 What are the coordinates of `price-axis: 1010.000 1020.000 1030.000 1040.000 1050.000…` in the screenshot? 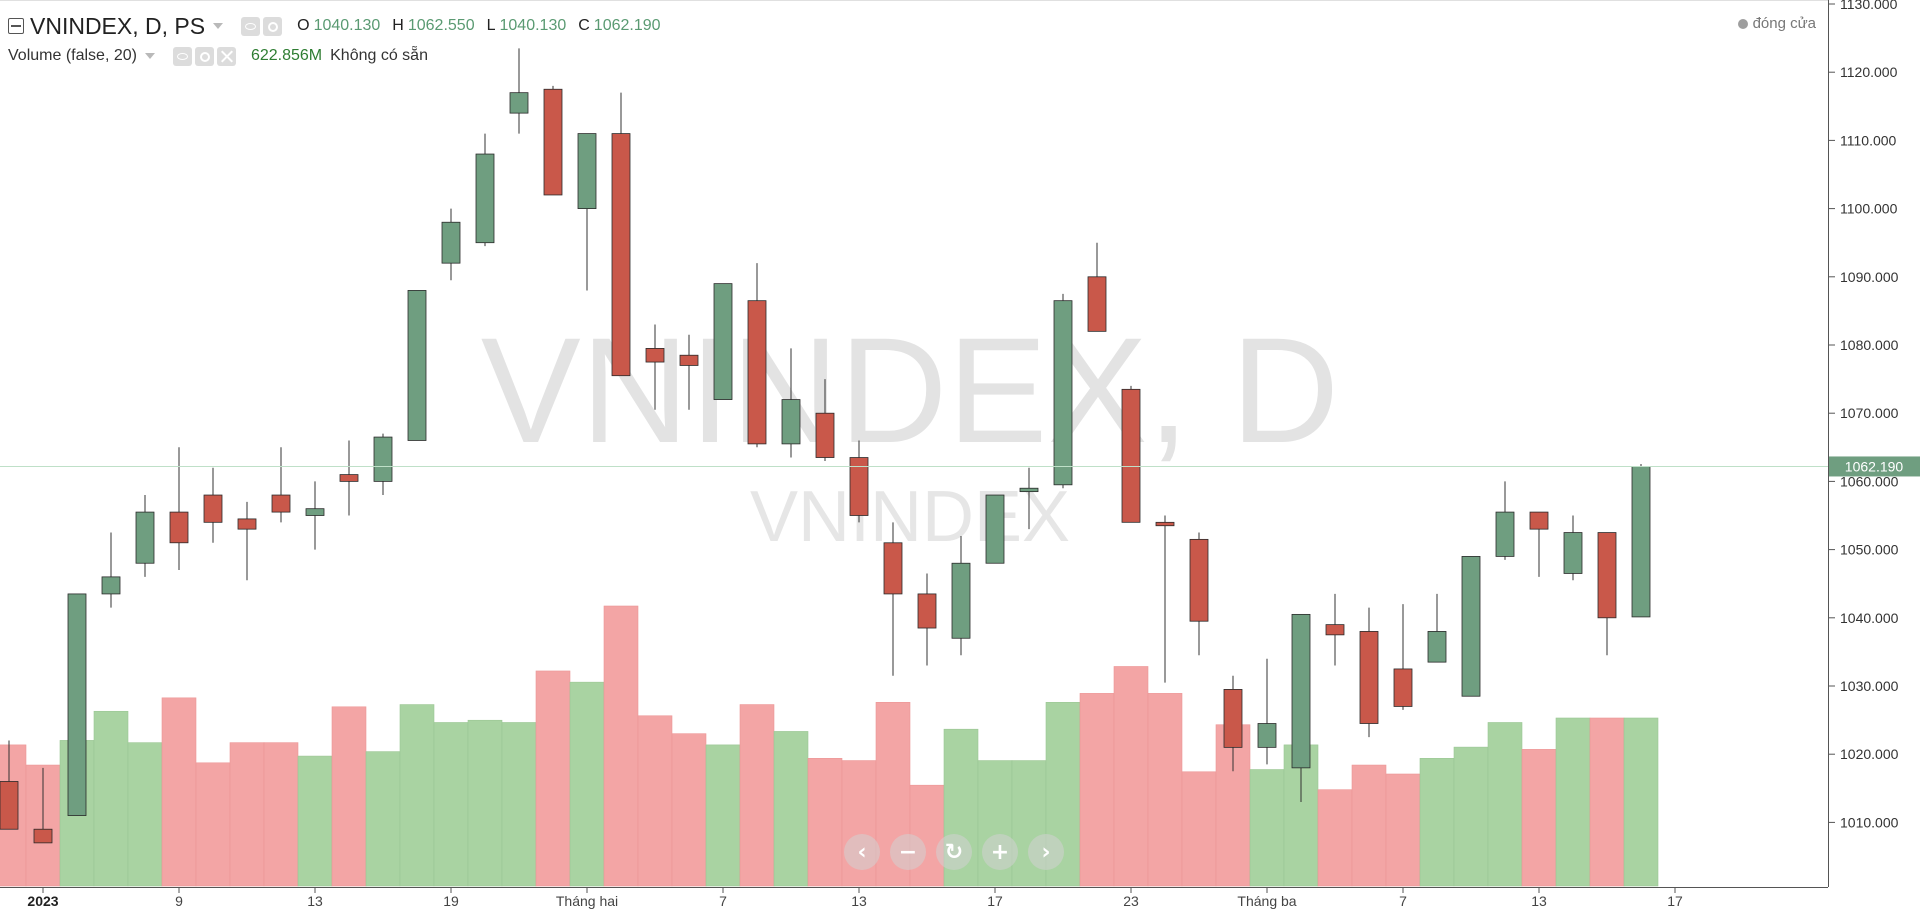 It's located at (1864, 415).